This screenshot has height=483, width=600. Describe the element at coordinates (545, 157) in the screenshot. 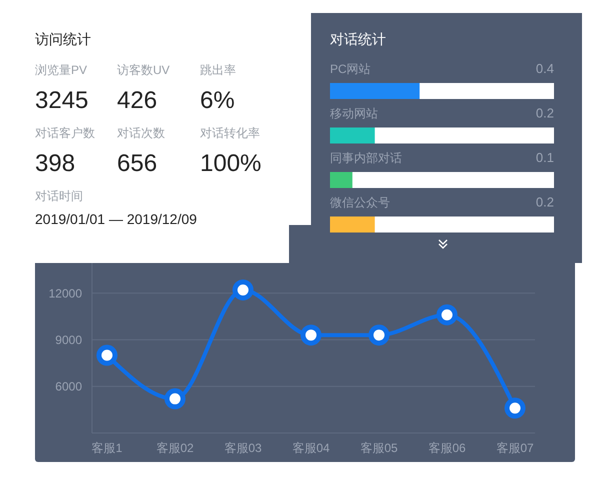

I see `data-label: 0.1` at that location.